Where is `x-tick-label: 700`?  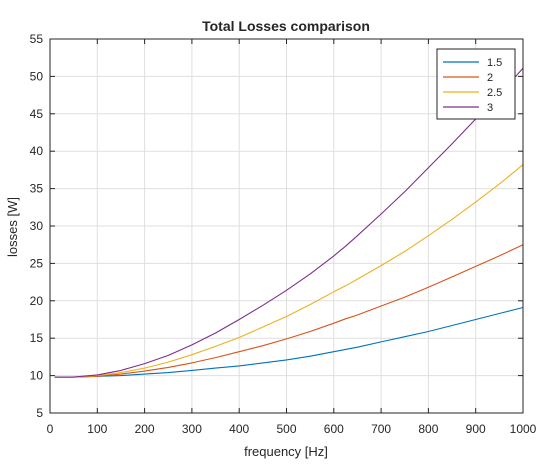 x-tick-label: 700 is located at coordinates (381, 429).